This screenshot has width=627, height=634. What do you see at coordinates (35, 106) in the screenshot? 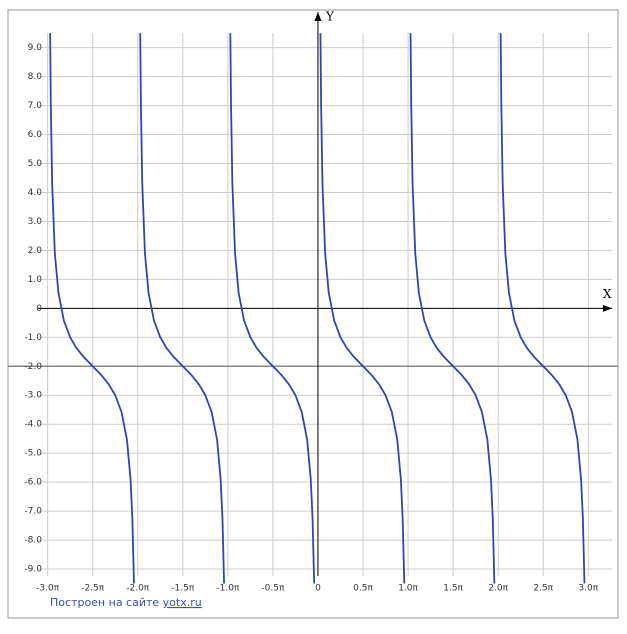
I see `y-tick-label: 7.0` at bounding box center [35, 106].